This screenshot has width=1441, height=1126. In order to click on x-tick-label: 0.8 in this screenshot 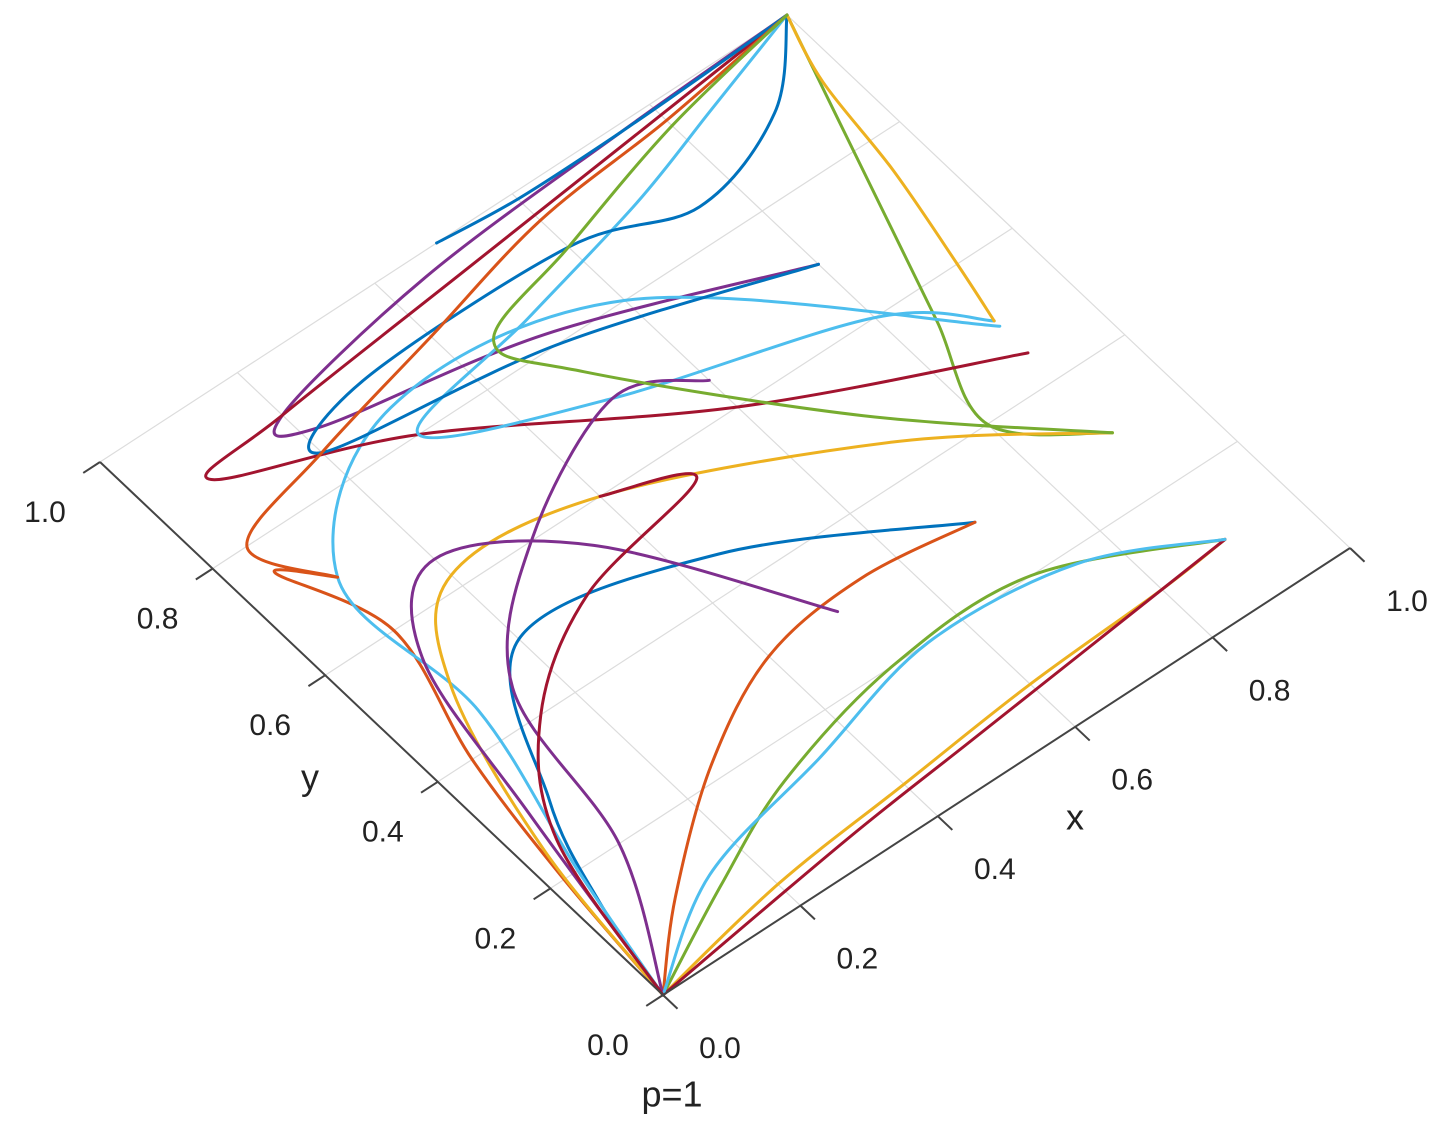, I will do `click(1270, 690)`.